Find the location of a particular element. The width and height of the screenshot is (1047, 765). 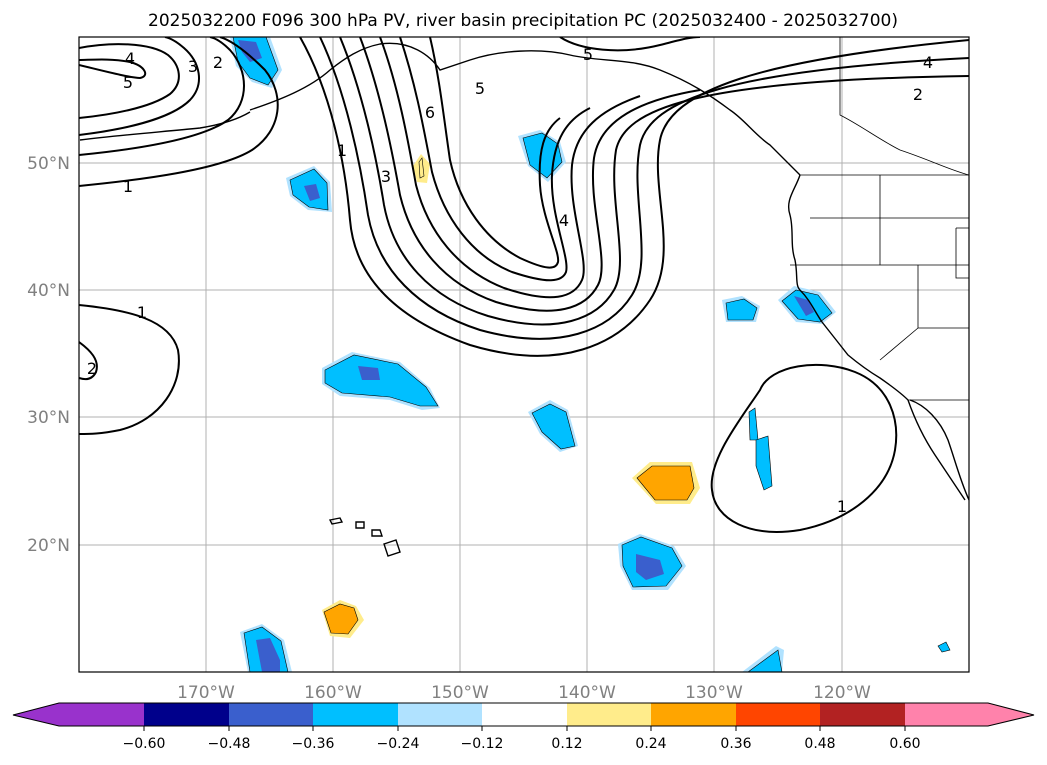

precip-blob-california-40n is located at coordinates (807, 305).